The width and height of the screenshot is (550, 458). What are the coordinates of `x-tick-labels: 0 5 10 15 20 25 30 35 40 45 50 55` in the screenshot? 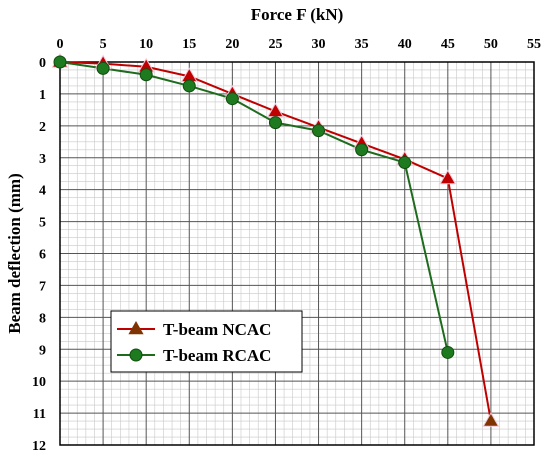 It's located at (299, 44).